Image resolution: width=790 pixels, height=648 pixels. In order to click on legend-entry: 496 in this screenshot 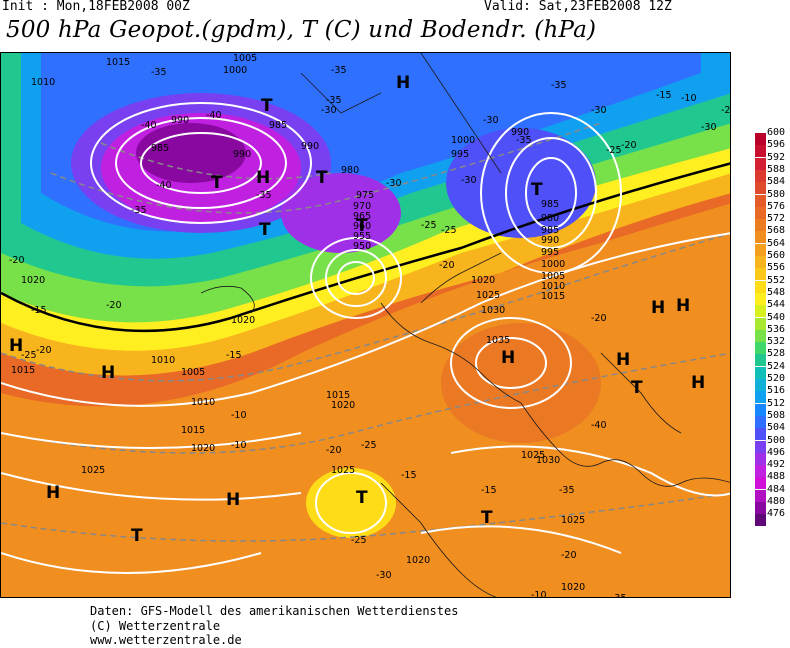, I will do `click(772, 456)`.